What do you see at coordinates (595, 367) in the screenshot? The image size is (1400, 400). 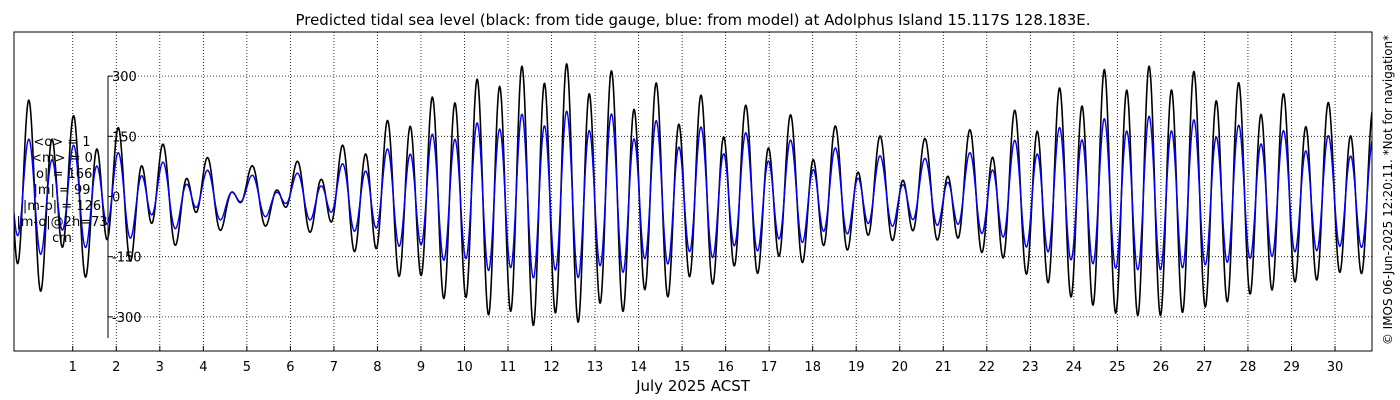 I see `x-tick-label: 13` at bounding box center [595, 367].